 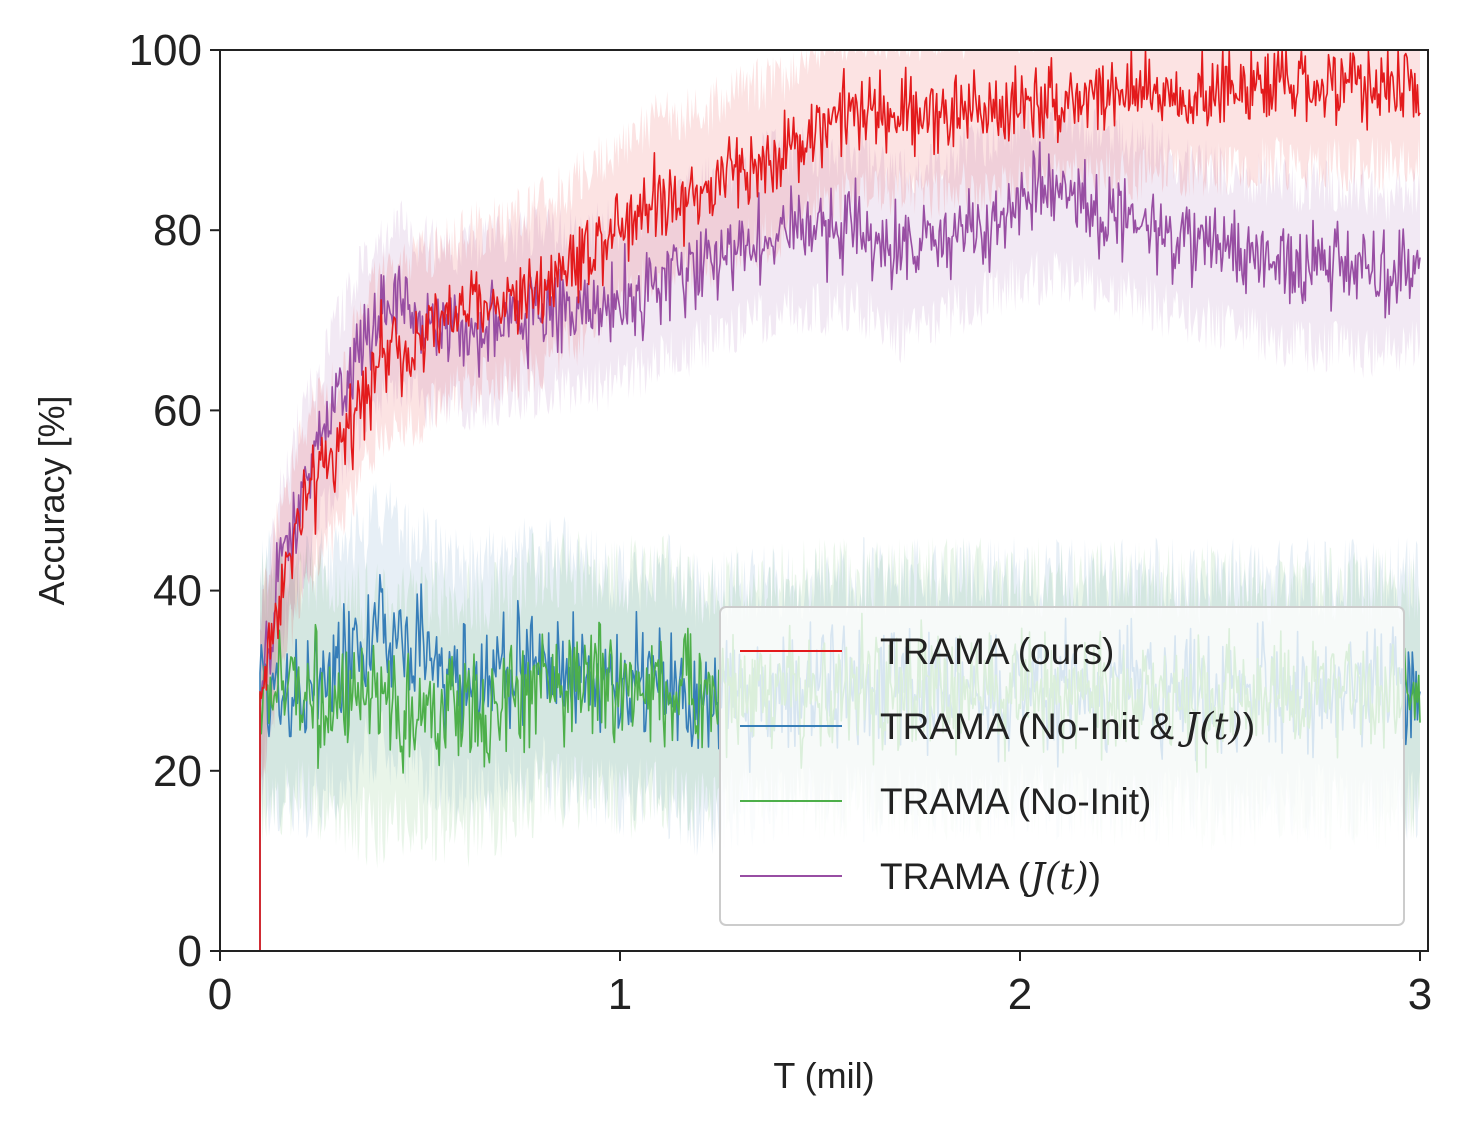 I want to click on y-tick-label: 80, so click(x=177, y=230).